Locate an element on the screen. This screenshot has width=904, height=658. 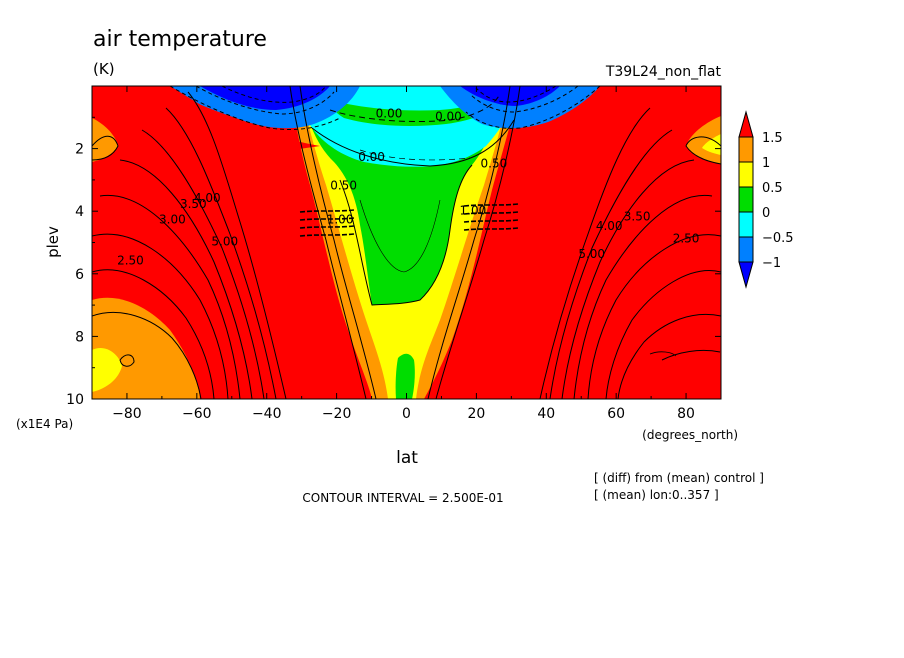
x-tick-label: −80 is located at coordinates (127, 414).